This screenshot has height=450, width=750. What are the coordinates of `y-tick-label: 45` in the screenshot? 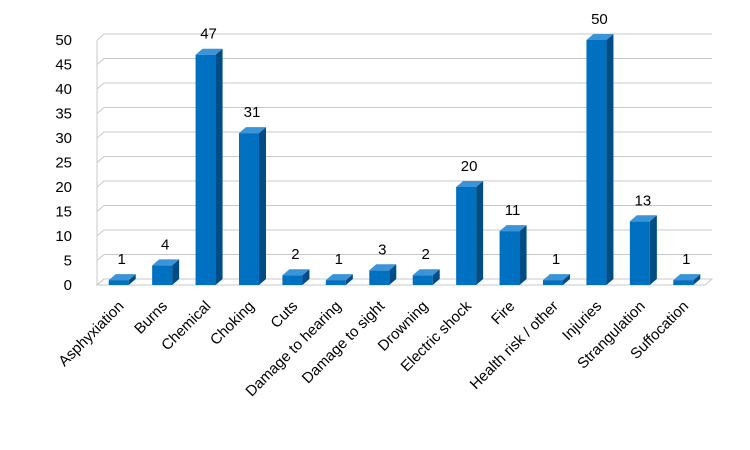 It's located at (63, 65).